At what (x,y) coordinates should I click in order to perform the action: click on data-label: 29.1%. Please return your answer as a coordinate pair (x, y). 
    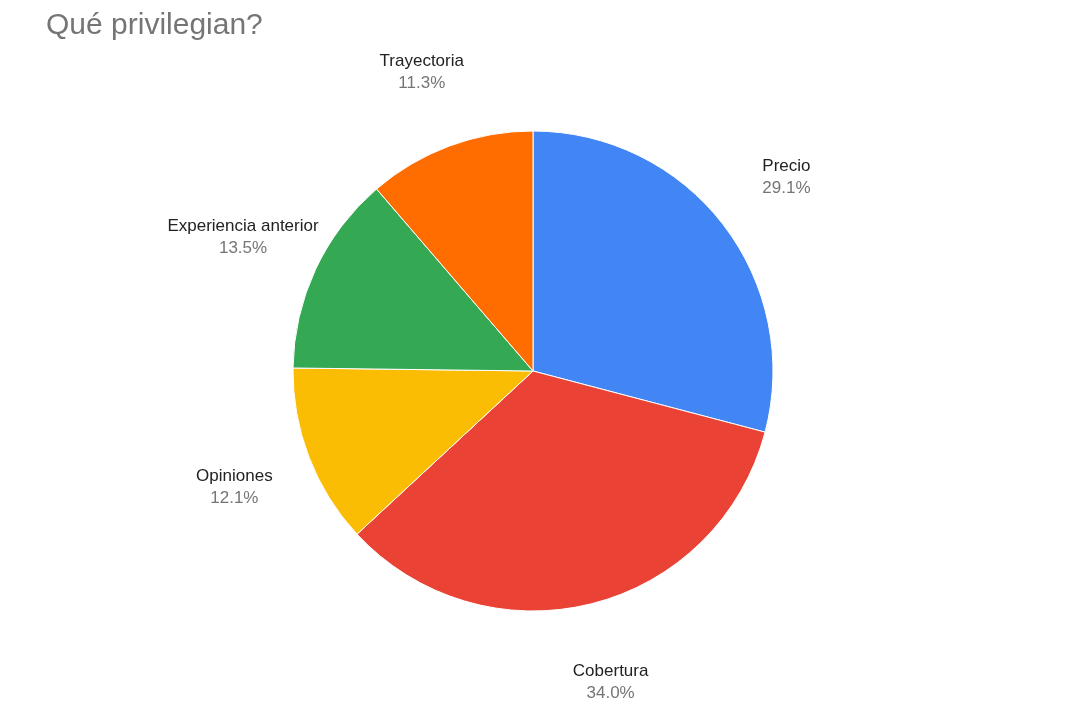
    Looking at the image, I should click on (786, 187).